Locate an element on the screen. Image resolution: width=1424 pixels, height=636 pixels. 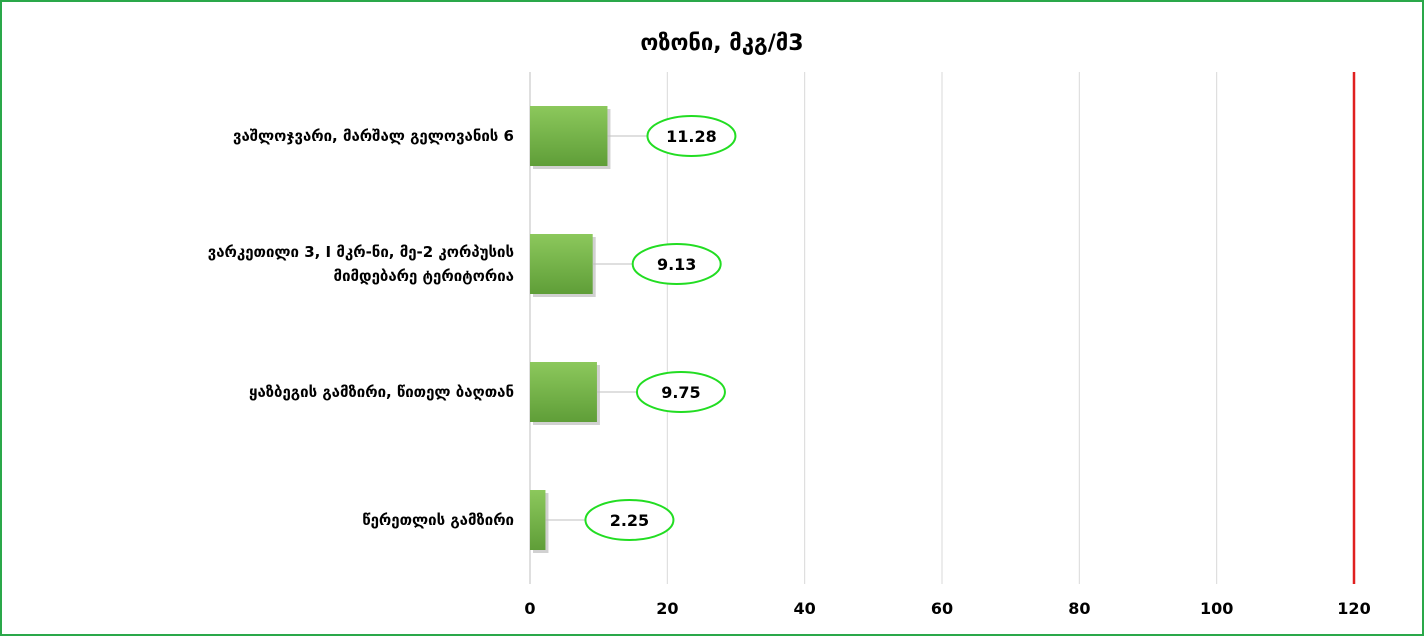
data-label: 9.75 is located at coordinates (680, 392).